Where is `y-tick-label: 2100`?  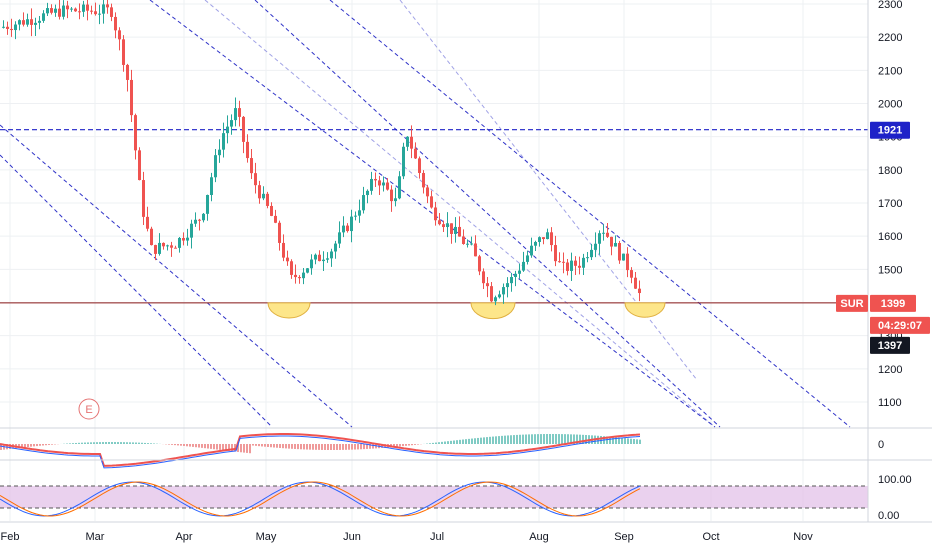
y-tick-label: 2100 is located at coordinates (890, 71).